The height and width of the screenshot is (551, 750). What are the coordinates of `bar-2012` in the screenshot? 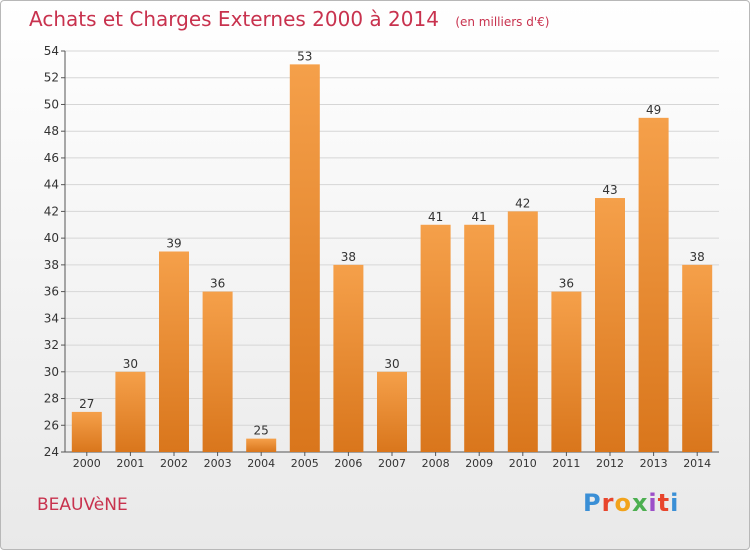 It's located at (610, 325).